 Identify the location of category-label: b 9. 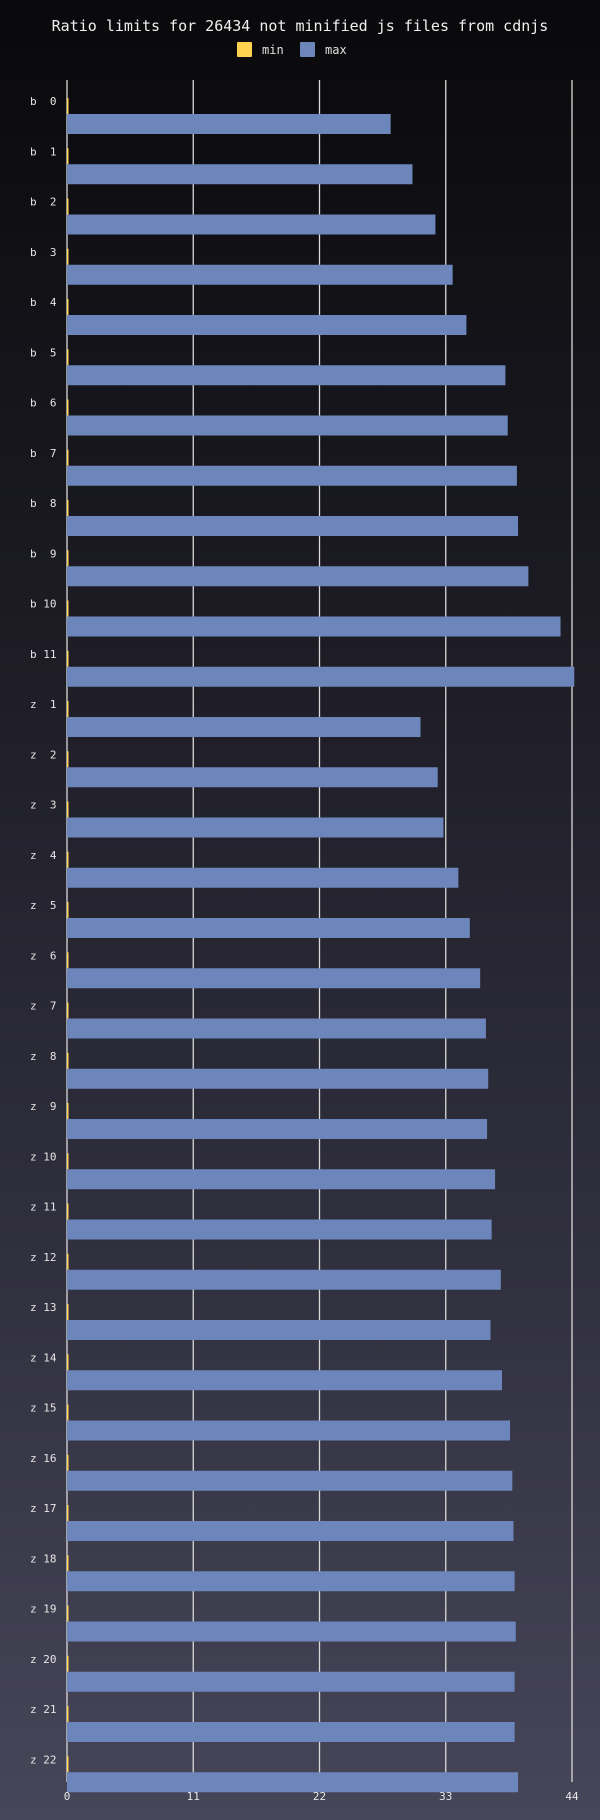
(43, 553).